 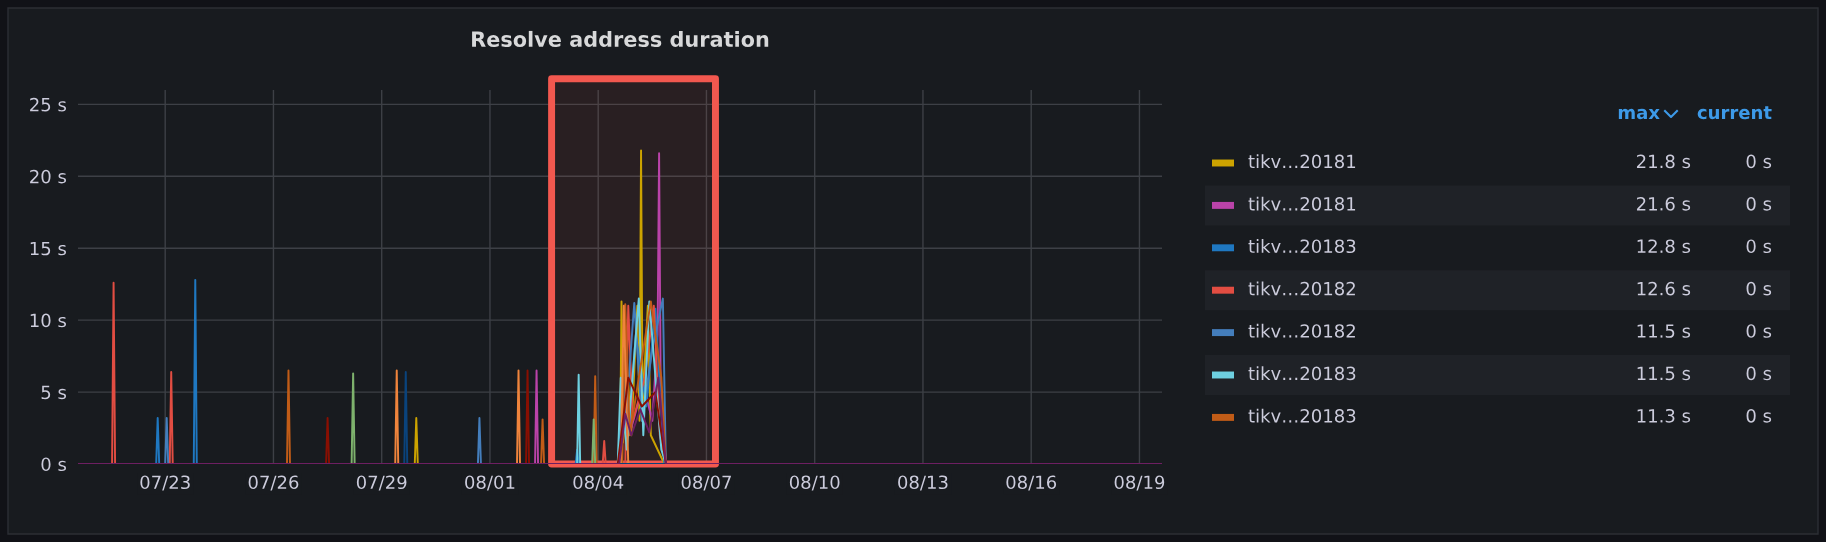 I want to click on text: 21.6 s, so click(x=1663, y=203).